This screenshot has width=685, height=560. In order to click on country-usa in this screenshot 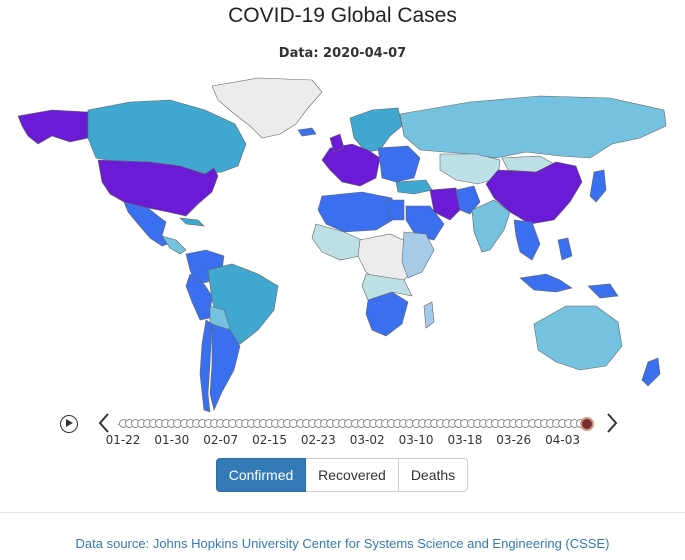, I will do `click(158, 188)`.